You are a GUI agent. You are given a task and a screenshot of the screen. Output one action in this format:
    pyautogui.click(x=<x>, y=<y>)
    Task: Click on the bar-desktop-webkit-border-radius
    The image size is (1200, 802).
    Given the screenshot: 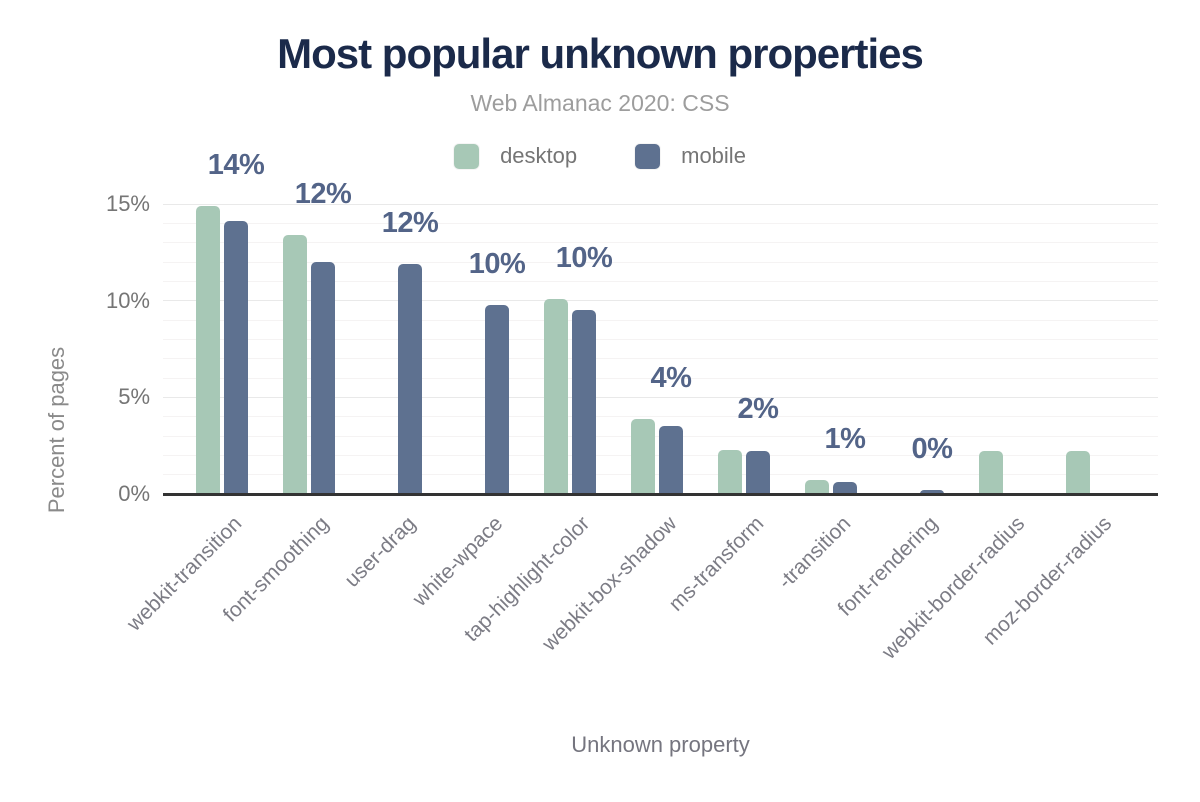 What is the action you would take?
    pyautogui.click(x=991, y=472)
    